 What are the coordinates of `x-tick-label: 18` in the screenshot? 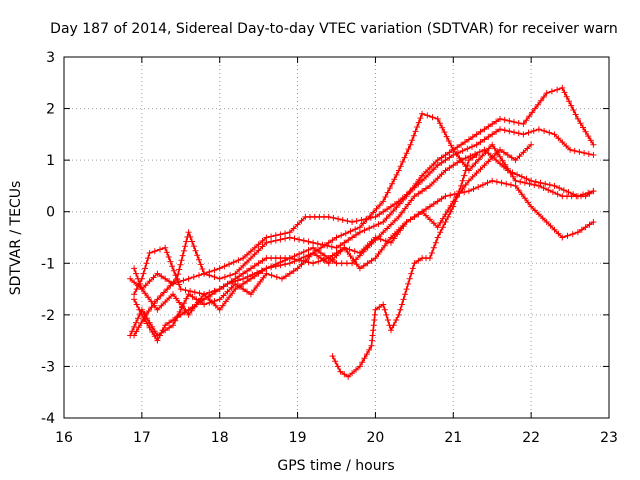 It's located at (220, 438).